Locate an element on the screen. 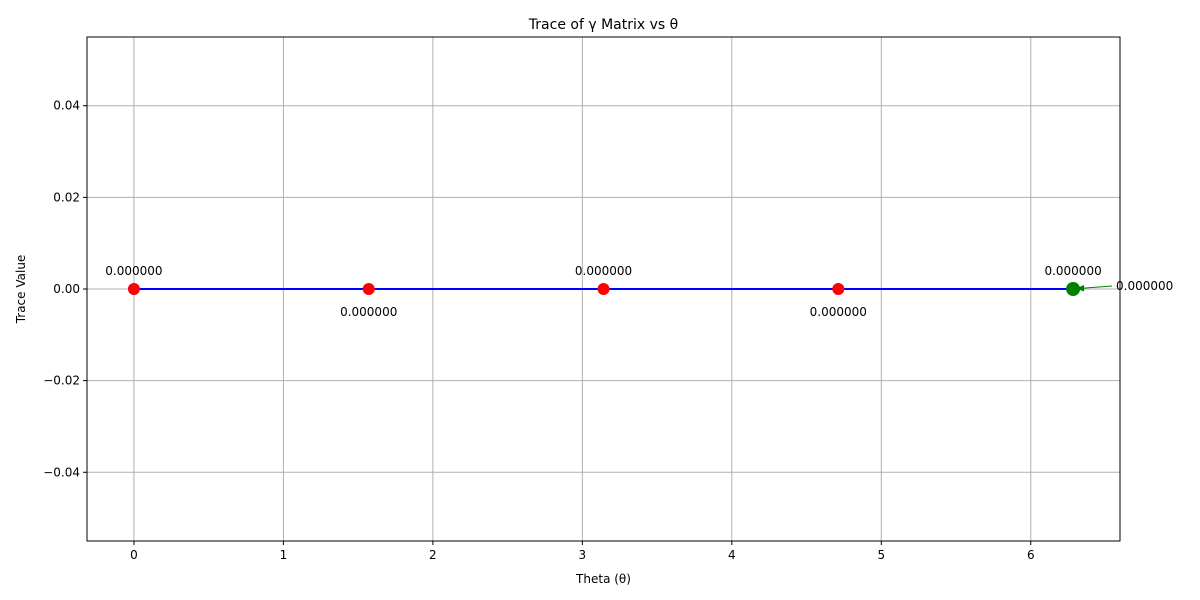 The width and height of the screenshot is (1200, 600). x-tick-label: 1 is located at coordinates (284, 555).